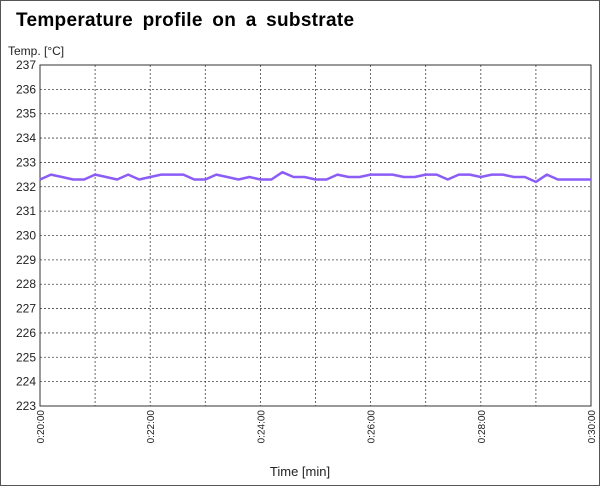  Describe the element at coordinates (315, 177) in the screenshot. I see `temperature-series-line` at that location.